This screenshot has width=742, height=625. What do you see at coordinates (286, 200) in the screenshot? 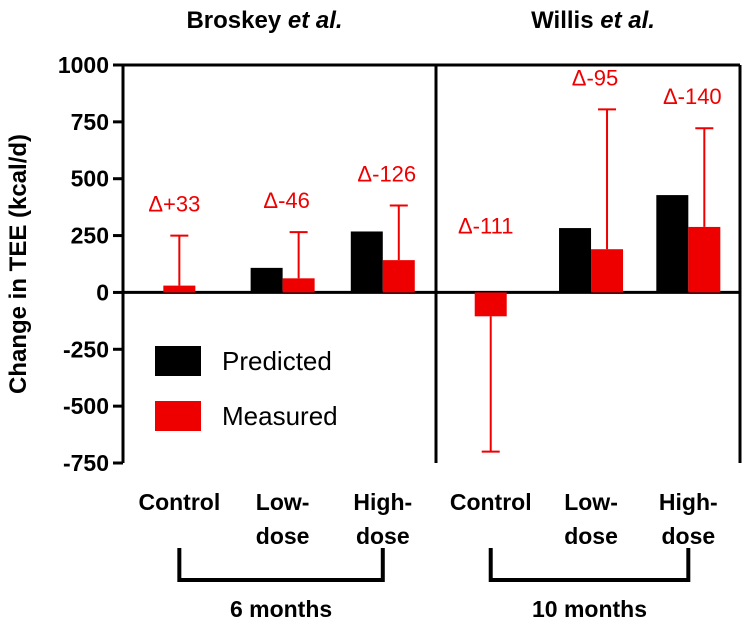
I see `delta-label: Δ-46` at bounding box center [286, 200].